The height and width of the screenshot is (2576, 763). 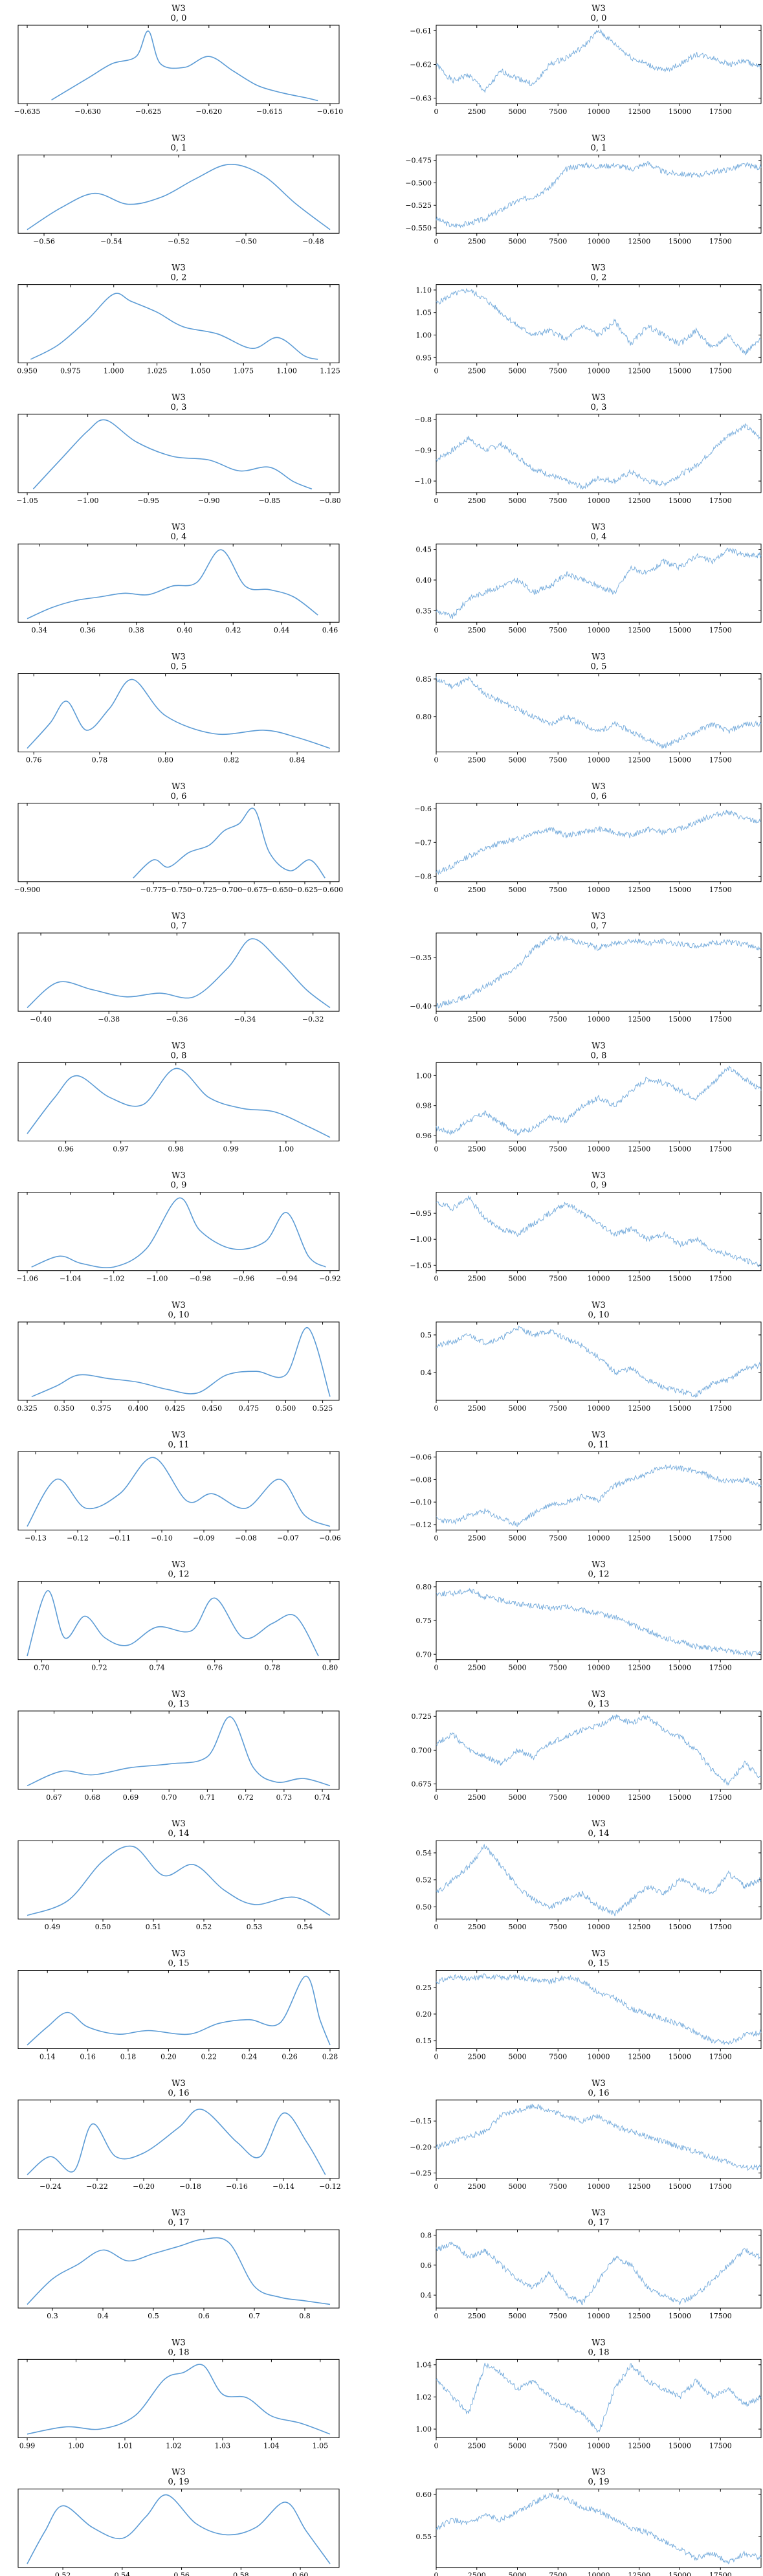 What do you see at coordinates (254, 890) in the screenshot?
I see `x-tick-label: −0.675` at bounding box center [254, 890].